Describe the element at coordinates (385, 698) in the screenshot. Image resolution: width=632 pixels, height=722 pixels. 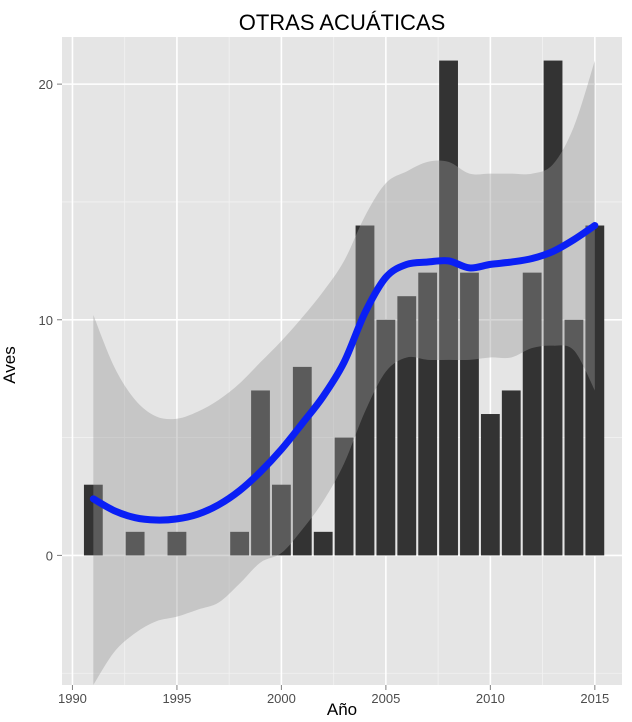
I see `x-tick-label: 2005` at that location.